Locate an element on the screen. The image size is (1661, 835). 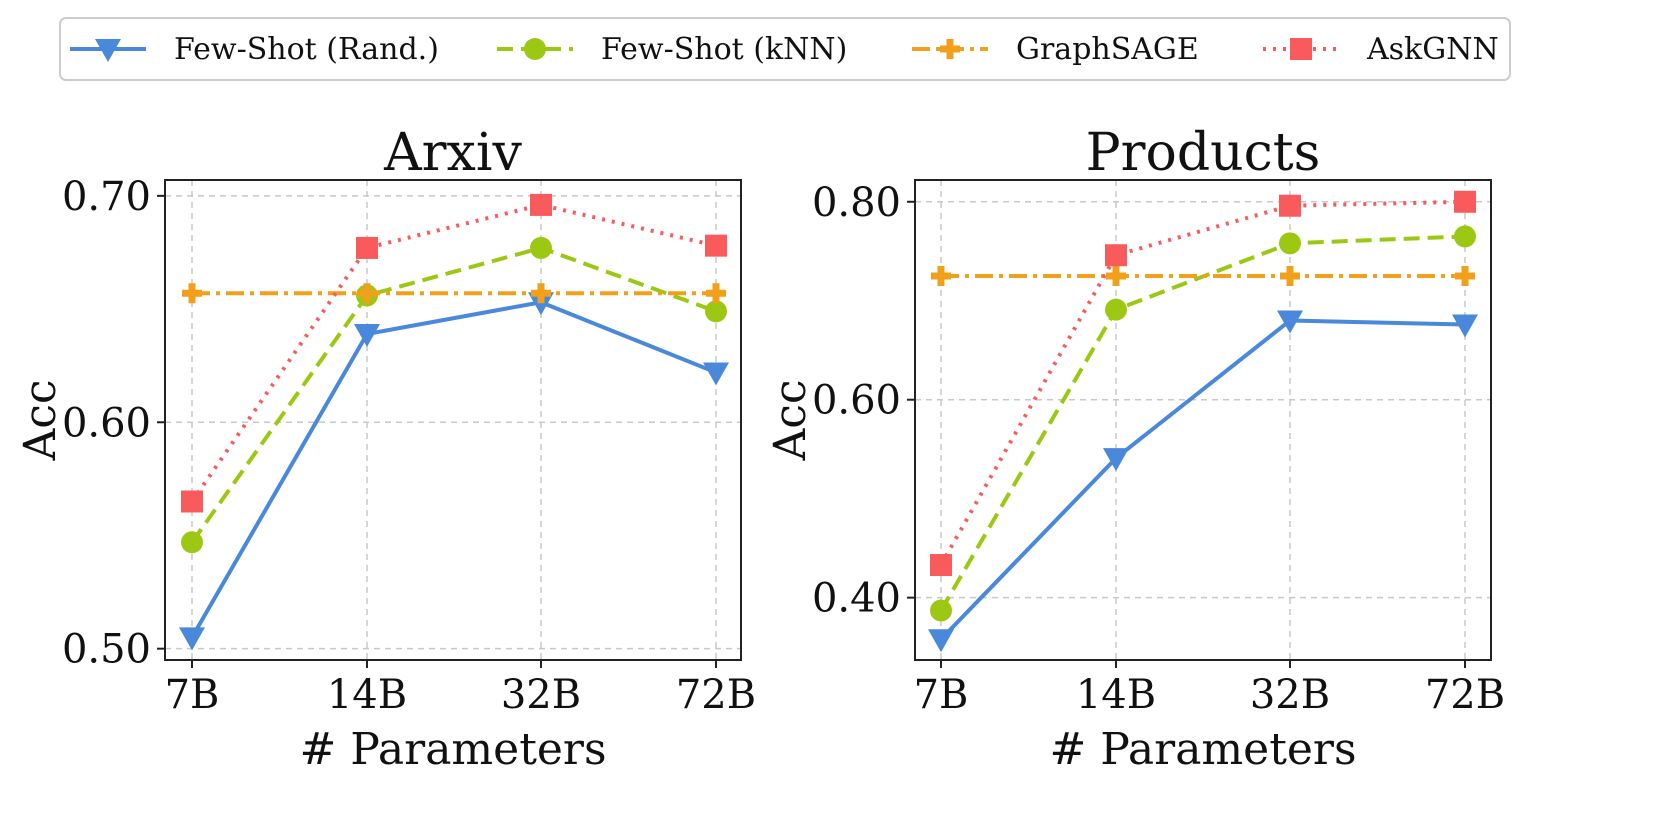
series-line-few_shot_knn is located at coordinates (453, 394).